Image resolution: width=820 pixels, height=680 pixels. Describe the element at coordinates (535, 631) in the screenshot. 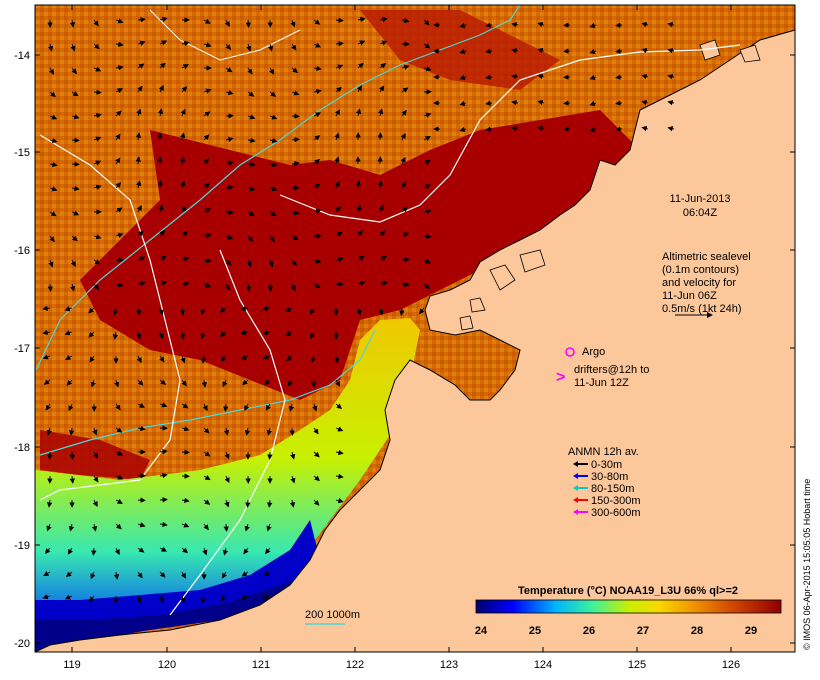

I see `colorbar-tick-label: 25` at that location.